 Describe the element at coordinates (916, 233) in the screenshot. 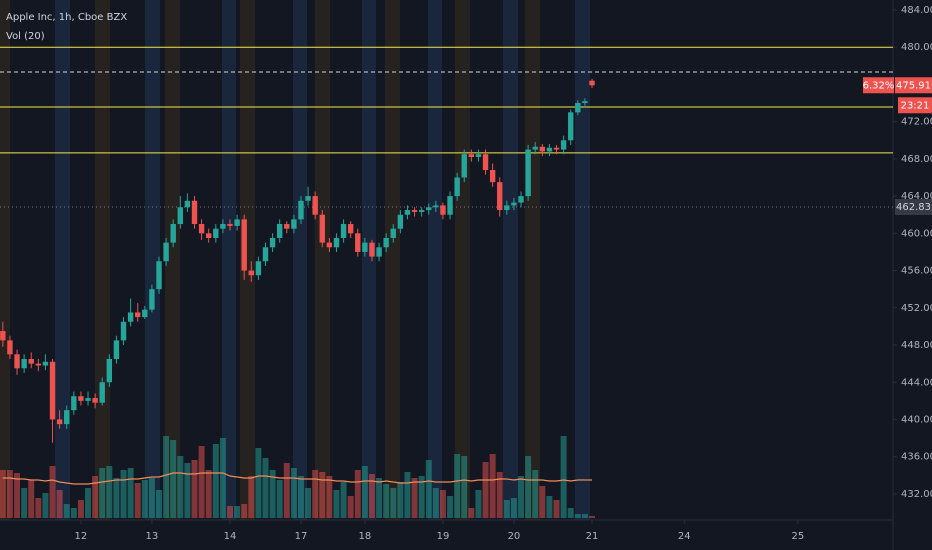

I see `y-tick-label: 460.00` at that location.